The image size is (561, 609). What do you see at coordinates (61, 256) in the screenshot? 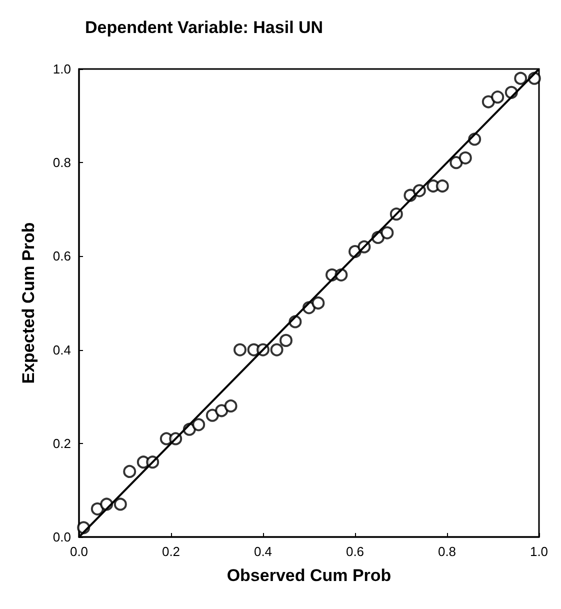
I see `y-tick-label: 0.6` at bounding box center [61, 256].